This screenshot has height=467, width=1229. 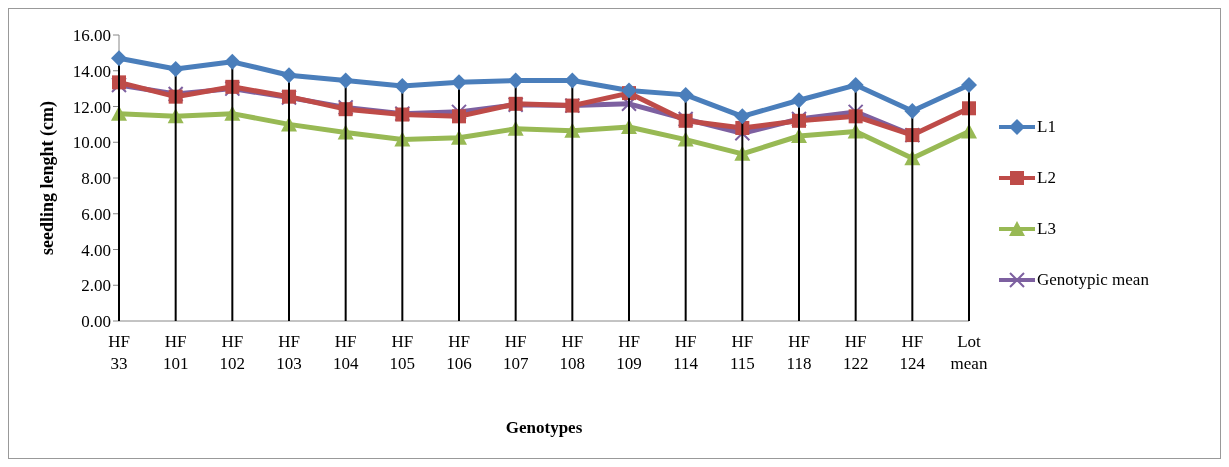 What do you see at coordinates (175, 352) in the screenshot?
I see `x-tick-label: HF 101` at bounding box center [175, 352].